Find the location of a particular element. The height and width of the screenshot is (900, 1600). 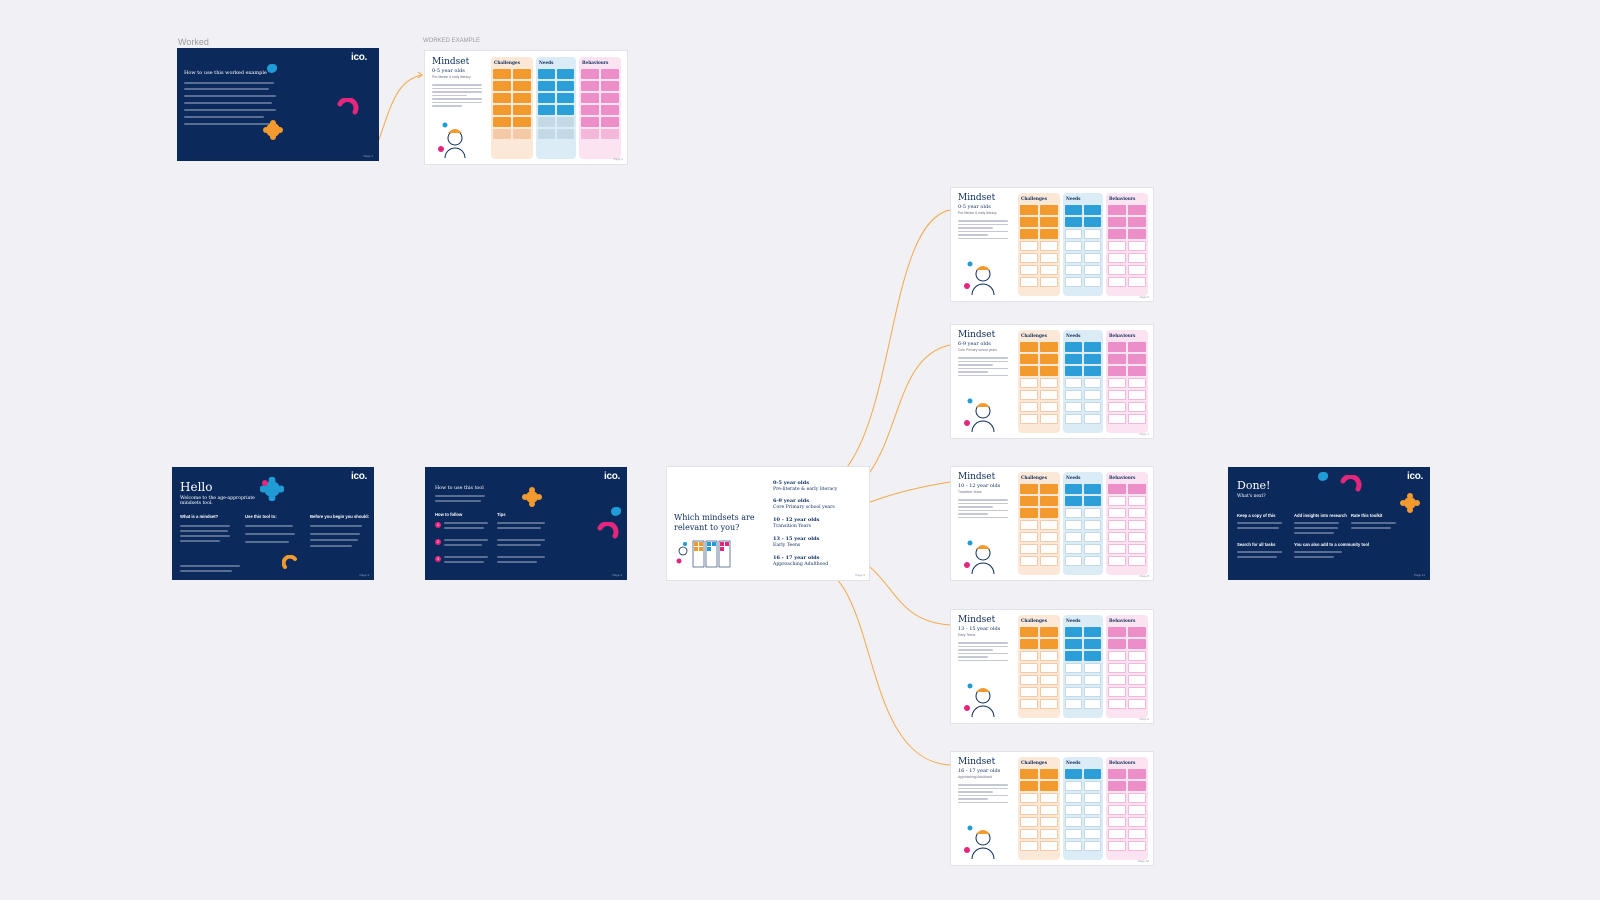

worked-example-label: WORKED EXAMPLE is located at coordinates (452, 41).